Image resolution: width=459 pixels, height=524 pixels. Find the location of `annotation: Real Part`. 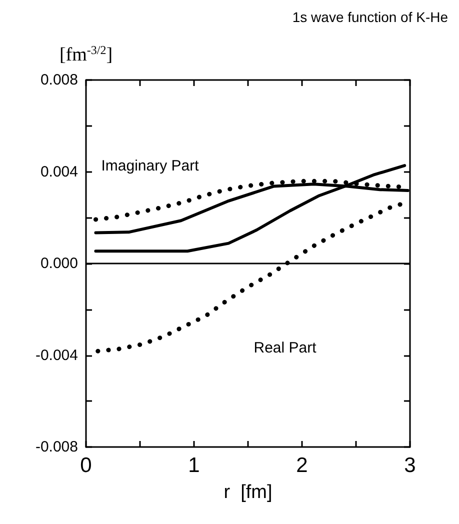

annotation: Real Part is located at coordinates (286, 348).